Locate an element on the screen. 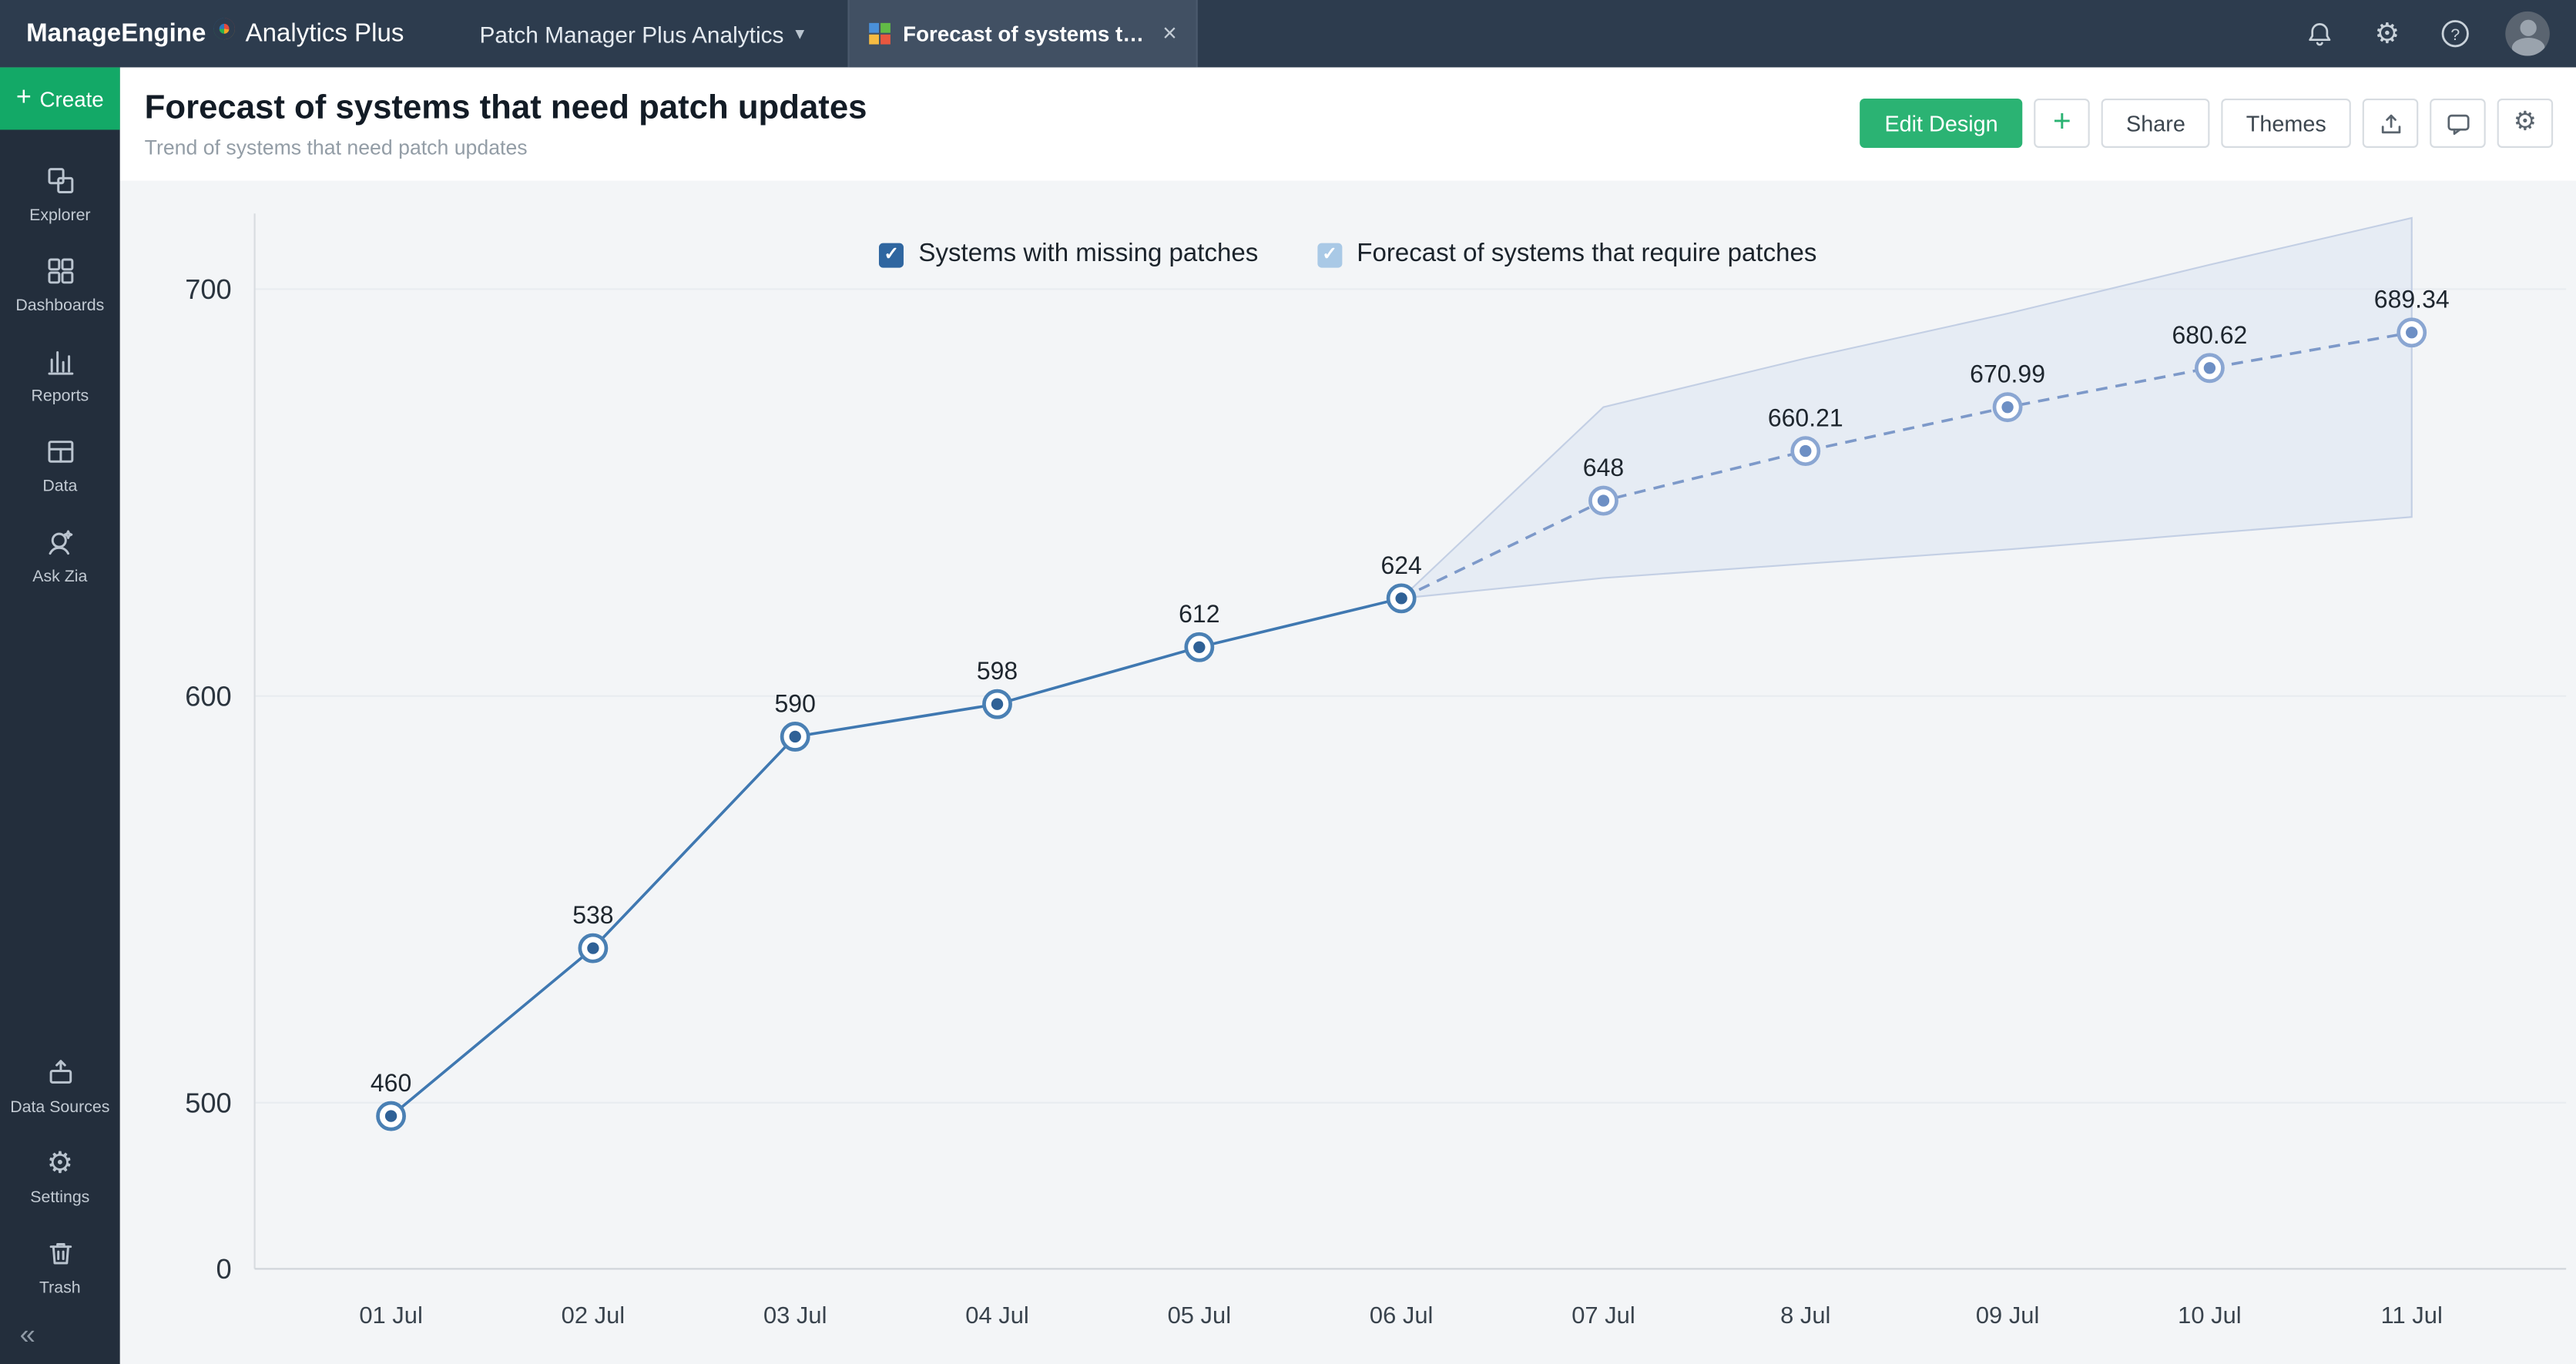 The image size is (2576, 1364). data-label: 670.99 is located at coordinates (2007, 374).